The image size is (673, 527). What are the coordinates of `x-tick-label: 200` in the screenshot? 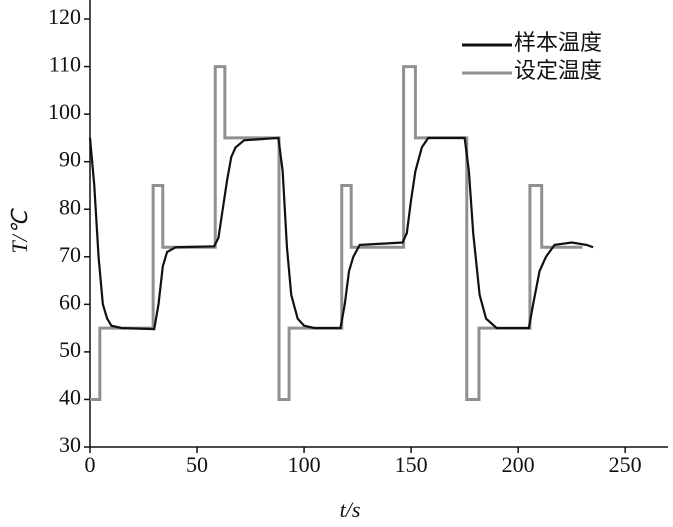 It's located at (518, 464).